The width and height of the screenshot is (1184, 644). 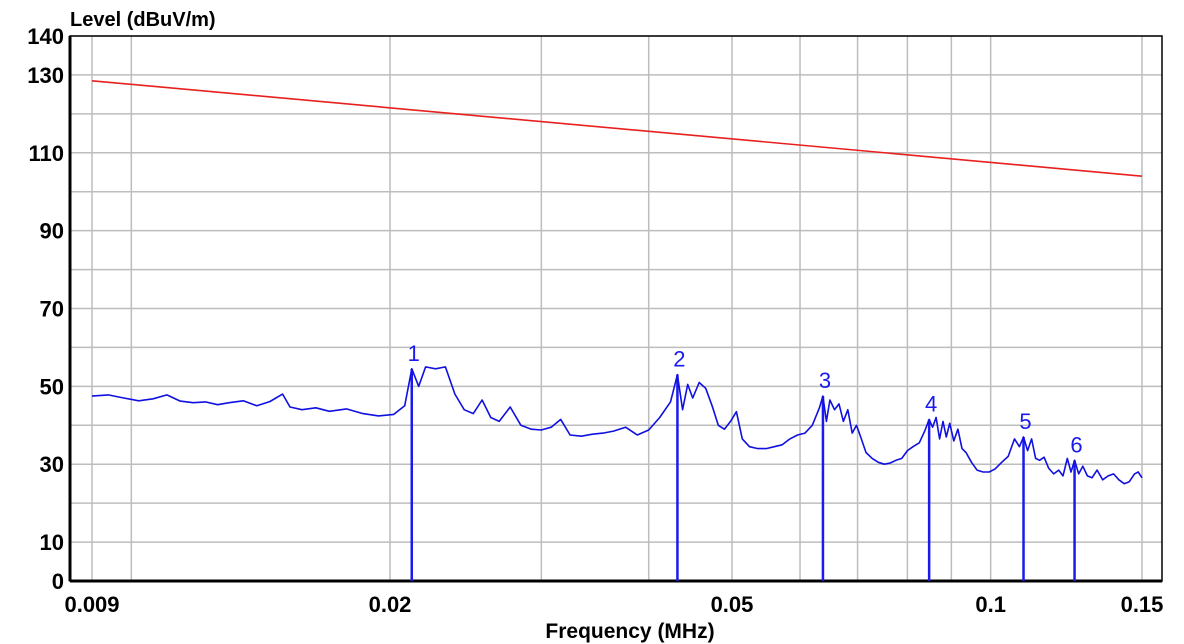 I want to click on y-tick-label: 30, so click(x=52, y=464).